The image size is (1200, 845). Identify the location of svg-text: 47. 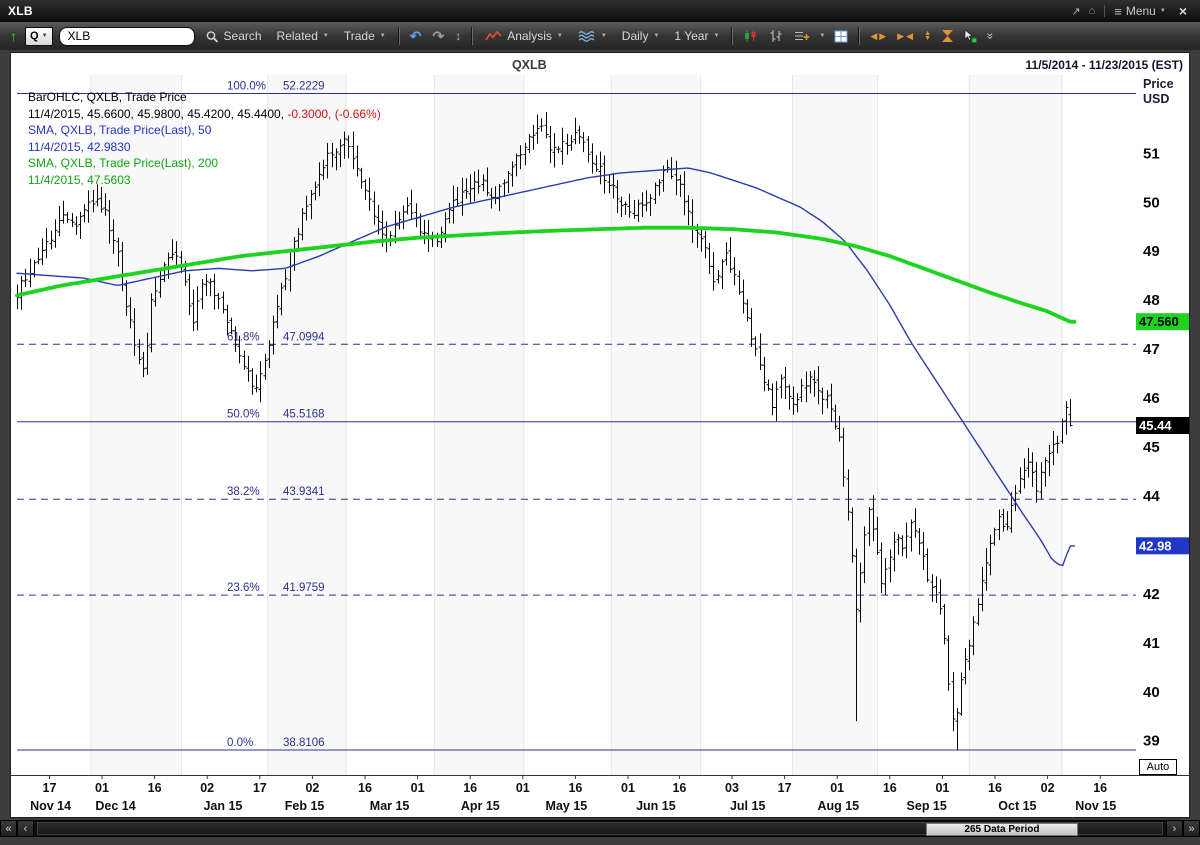
(1151, 349).